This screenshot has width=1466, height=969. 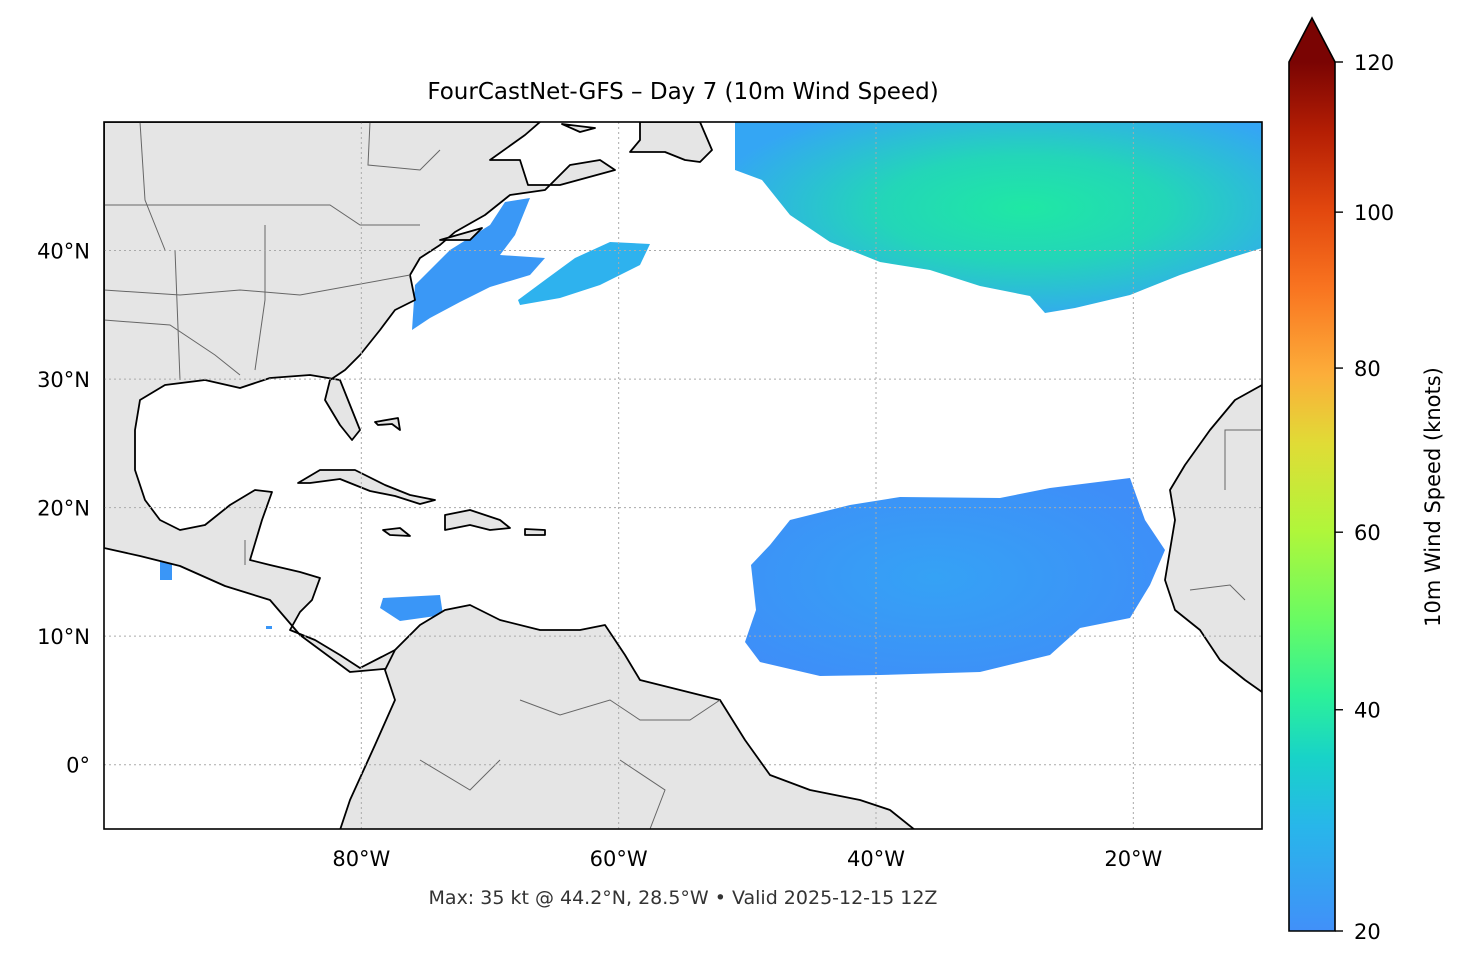 What do you see at coordinates (578, 128) in the screenshot?
I see `gaspe-island` at bounding box center [578, 128].